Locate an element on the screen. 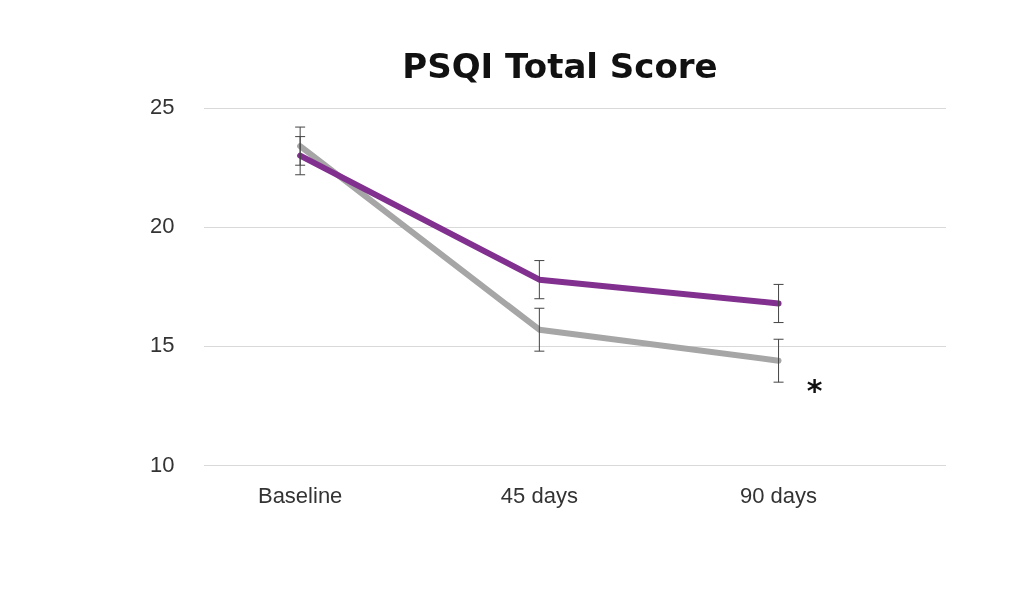 The width and height of the screenshot is (1024, 598). annotation: * is located at coordinates (814, 390).